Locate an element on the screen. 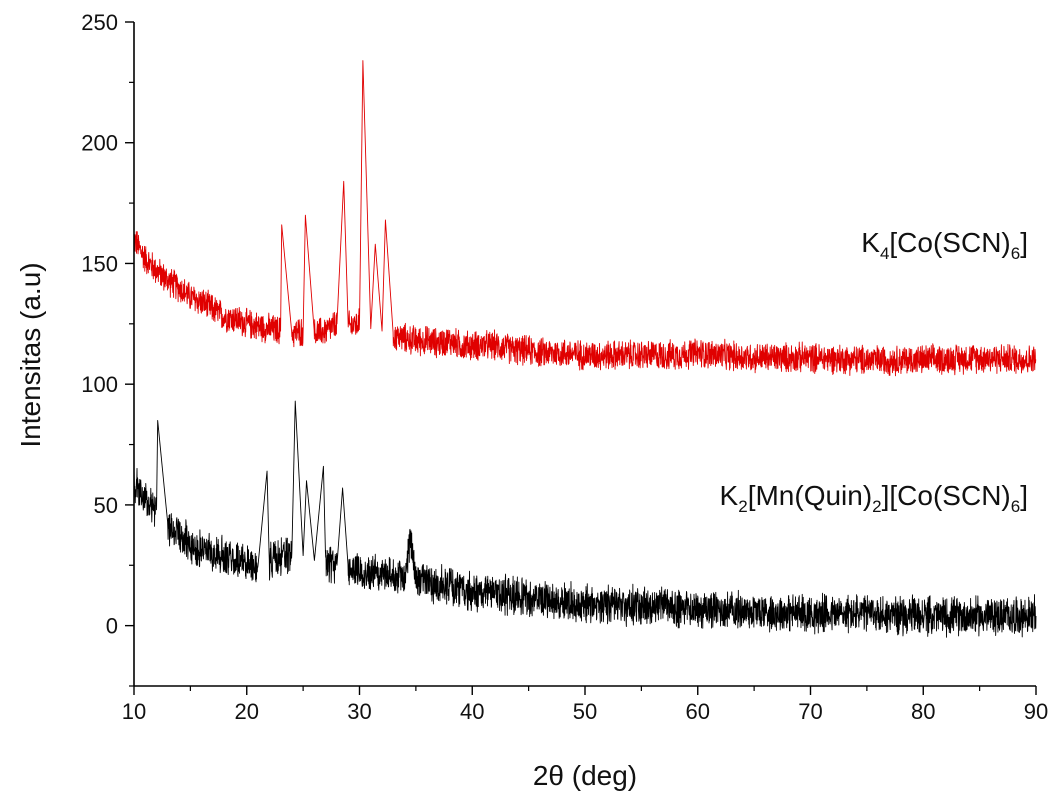  series-label-k2mn-sub1: 2 is located at coordinates (742, 506).